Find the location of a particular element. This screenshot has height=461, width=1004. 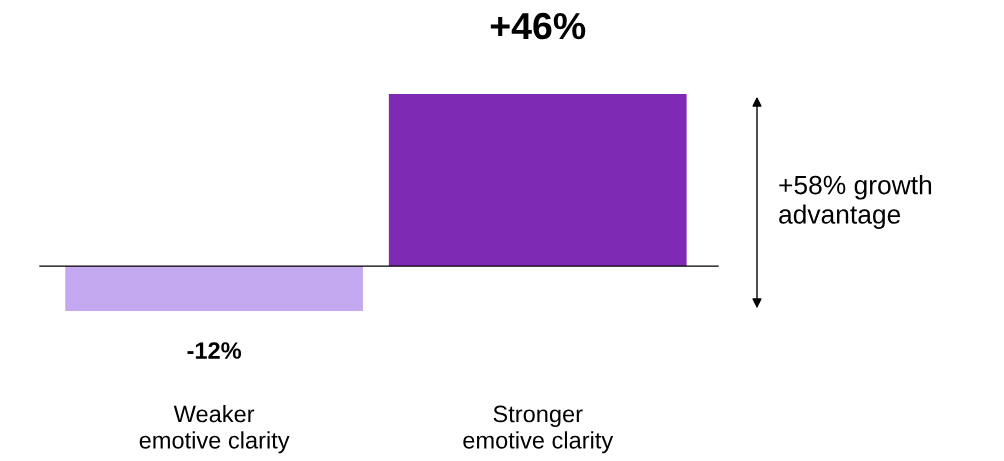

x-tick-label: Weaker emotive clarity is located at coordinates (214, 429).